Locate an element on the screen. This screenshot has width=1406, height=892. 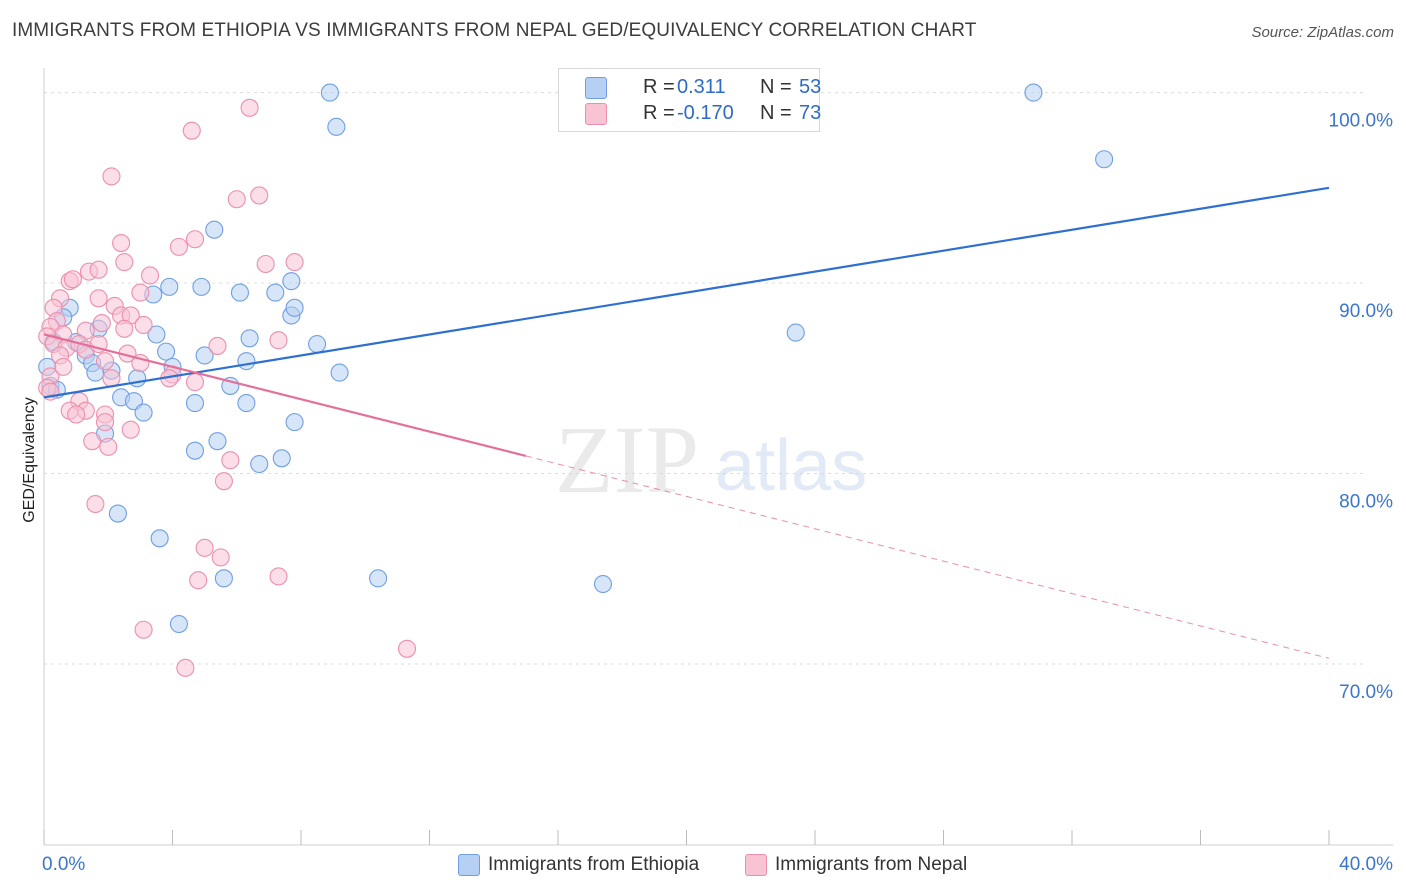
nepal-legend-icon is located at coordinates (756, 865).